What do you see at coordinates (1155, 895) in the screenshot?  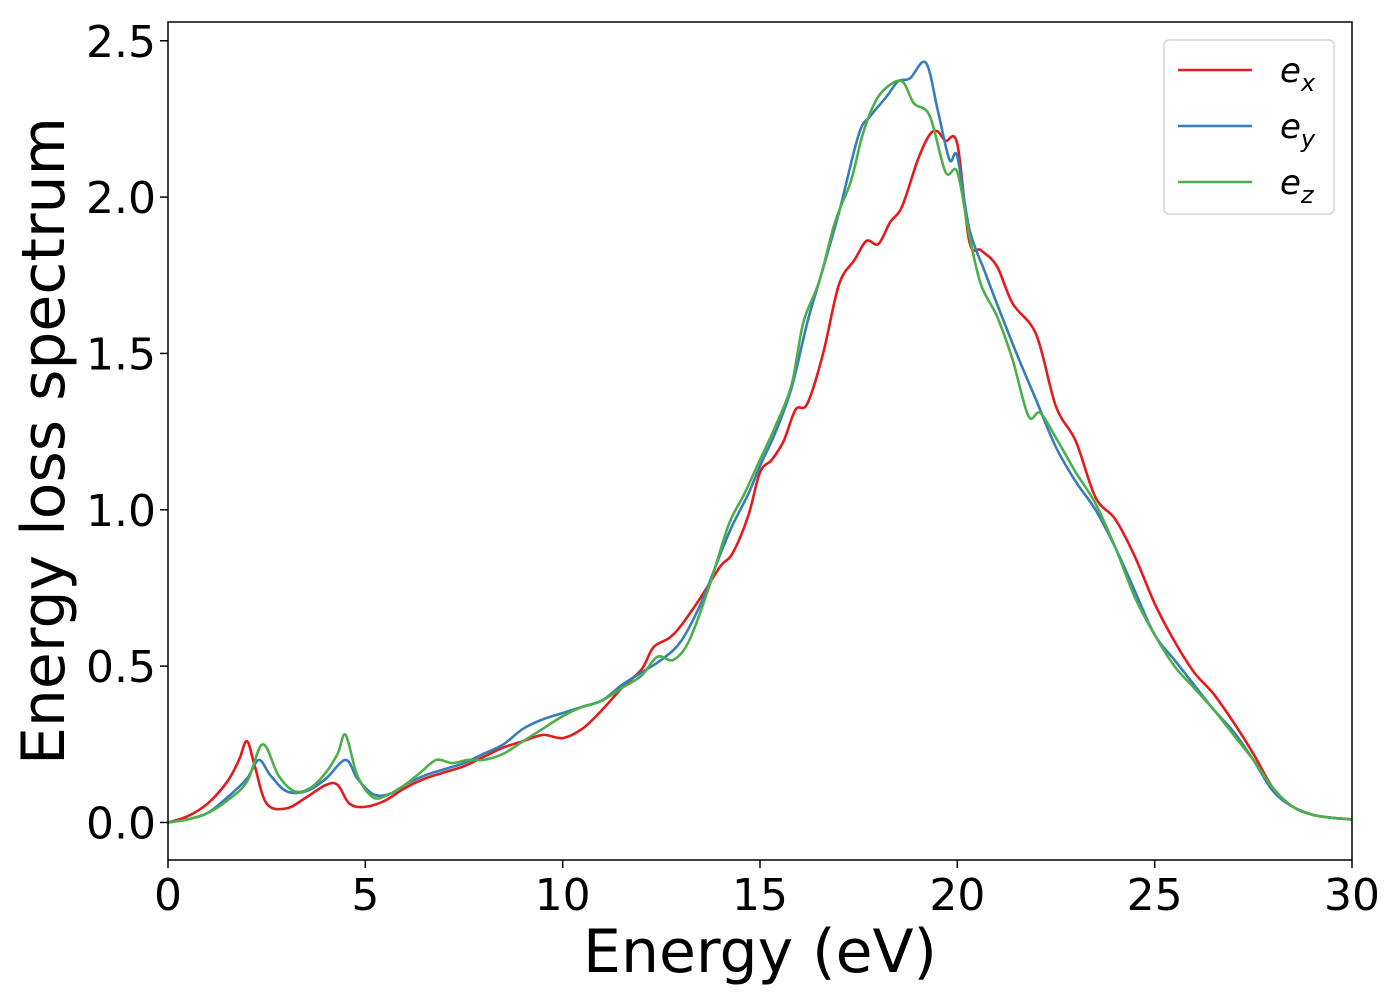 I see `x-tick-label: 25` at bounding box center [1155, 895].